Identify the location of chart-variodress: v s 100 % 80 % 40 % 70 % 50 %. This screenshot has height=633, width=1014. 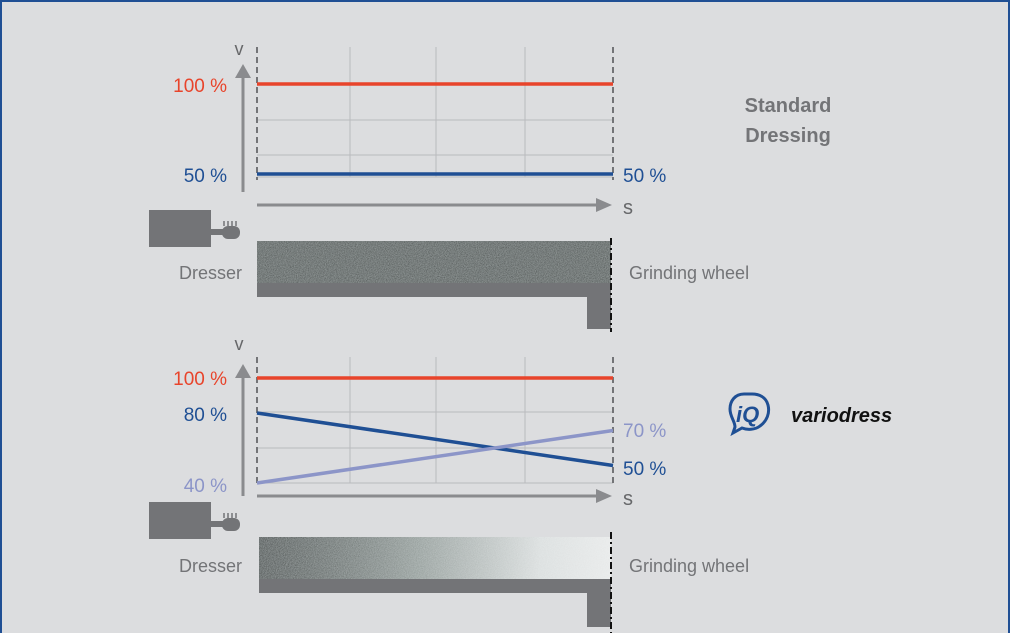
(419, 422).